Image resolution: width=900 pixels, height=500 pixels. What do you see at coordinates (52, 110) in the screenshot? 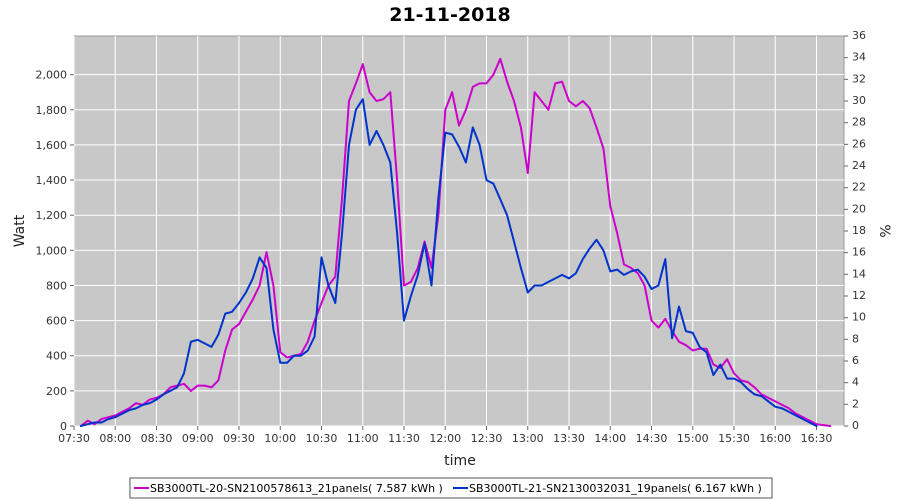
I see `y-tick-label: 1,800` at bounding box center [52, 110].